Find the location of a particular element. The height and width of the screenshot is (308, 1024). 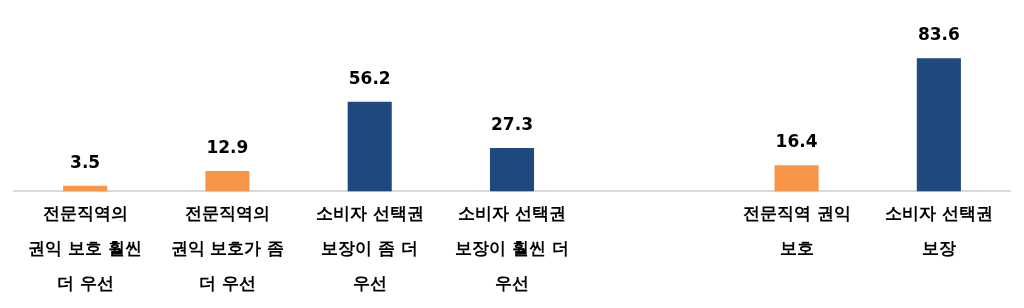

data-label: 27.3 is located at coordinates (512, 123).